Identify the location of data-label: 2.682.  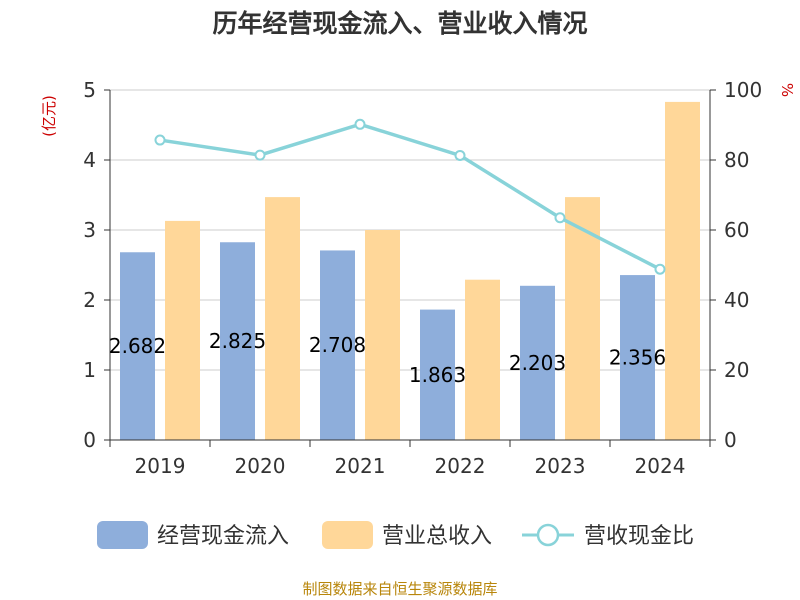
(137, 346).